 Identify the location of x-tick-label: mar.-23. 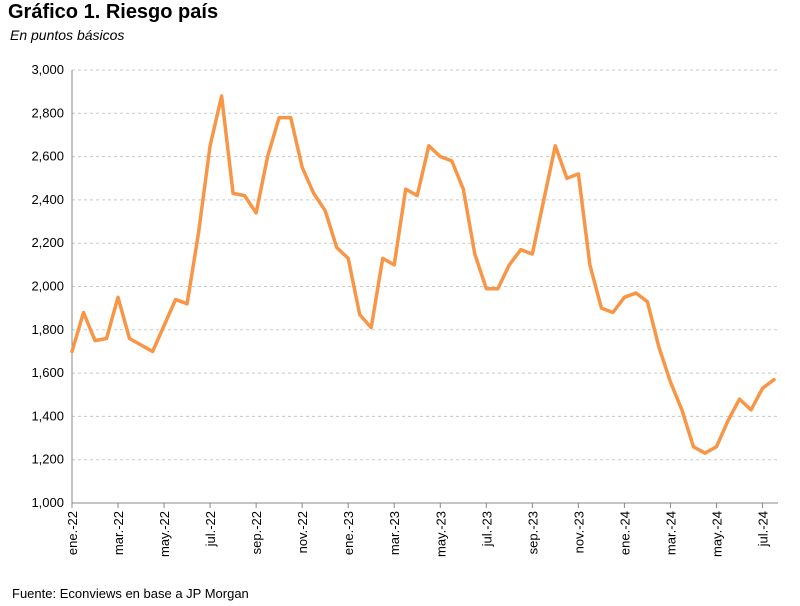
(394, 533).